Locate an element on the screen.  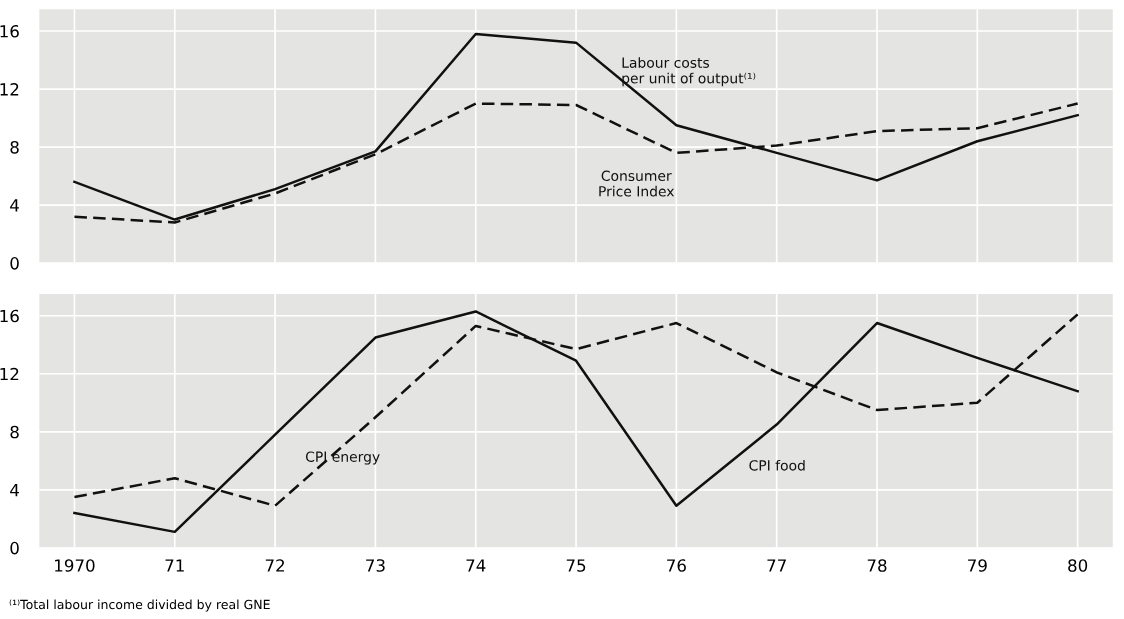
x-tick-label: 80 is located at coordinates (1078, 565).